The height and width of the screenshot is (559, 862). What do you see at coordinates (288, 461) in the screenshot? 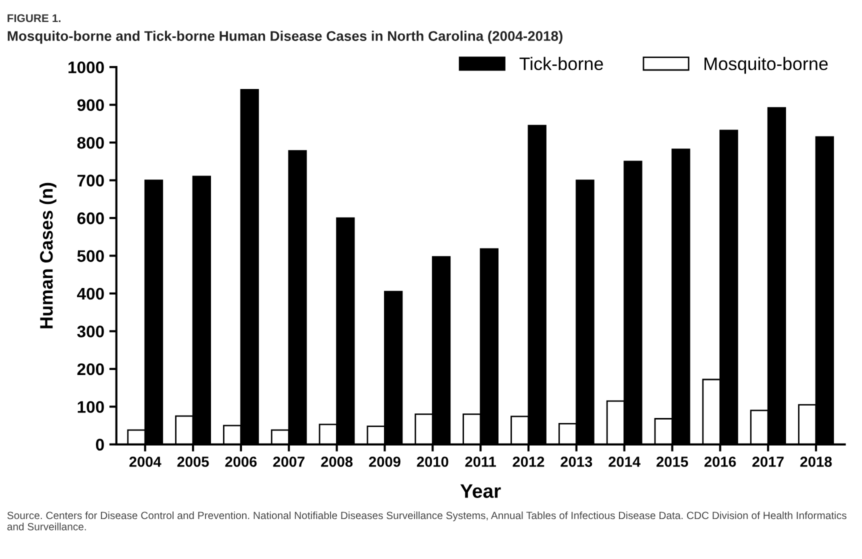
I see `x-tick-label: 2007` at bounding box center [288, 461].